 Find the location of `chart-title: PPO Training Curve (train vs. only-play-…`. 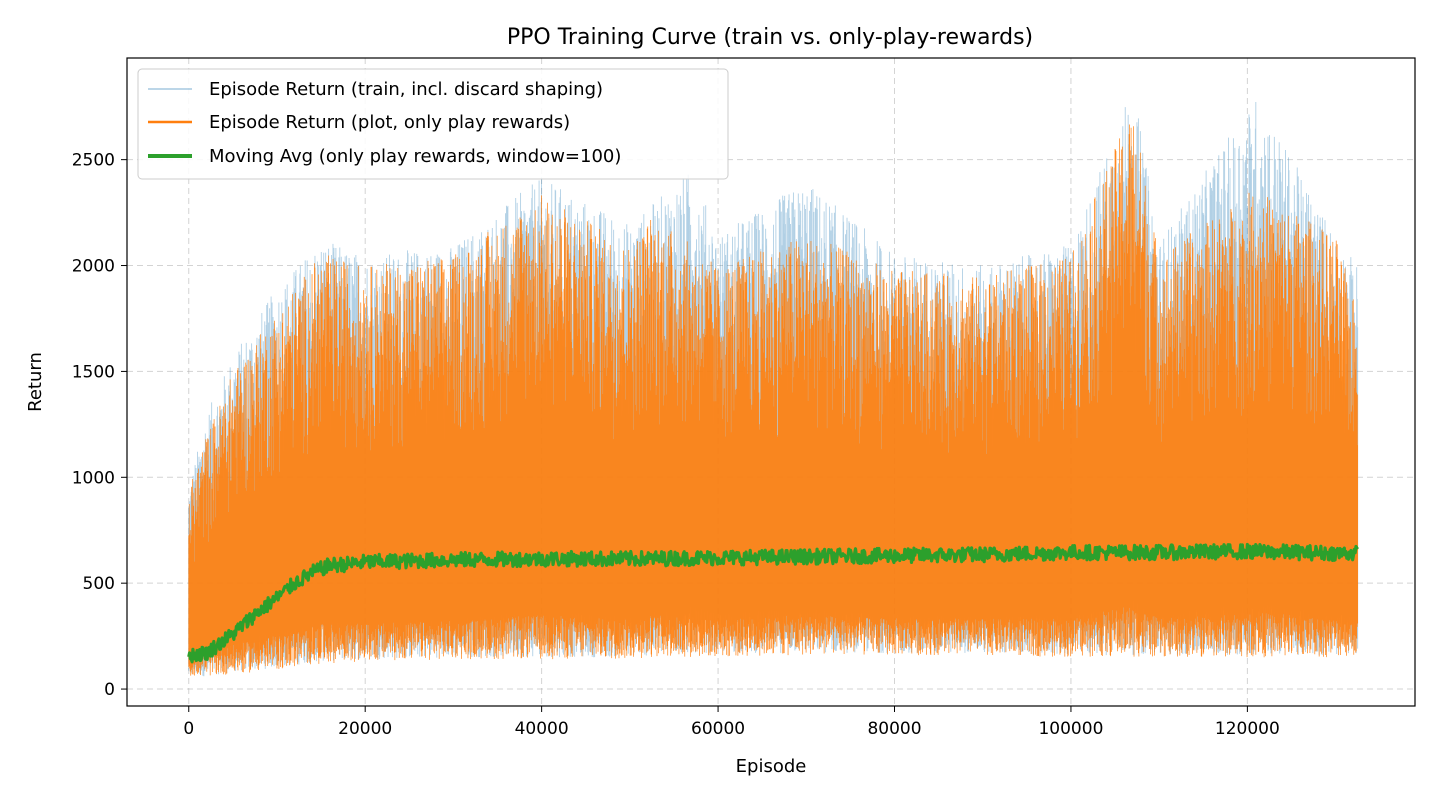

chart-title: PPO Training Curve (train vs. only-play-… is located at coordinates (770, 37).